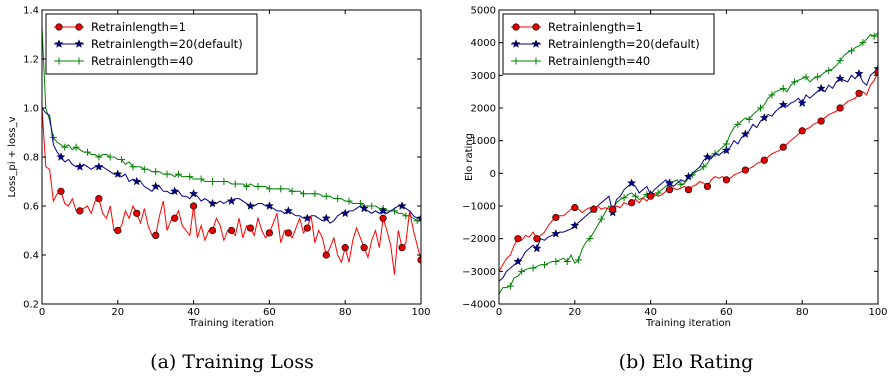  Describe the element at coordinates (483, 11) in the screenshot. I see `y-tick-label: 5000` at that location.